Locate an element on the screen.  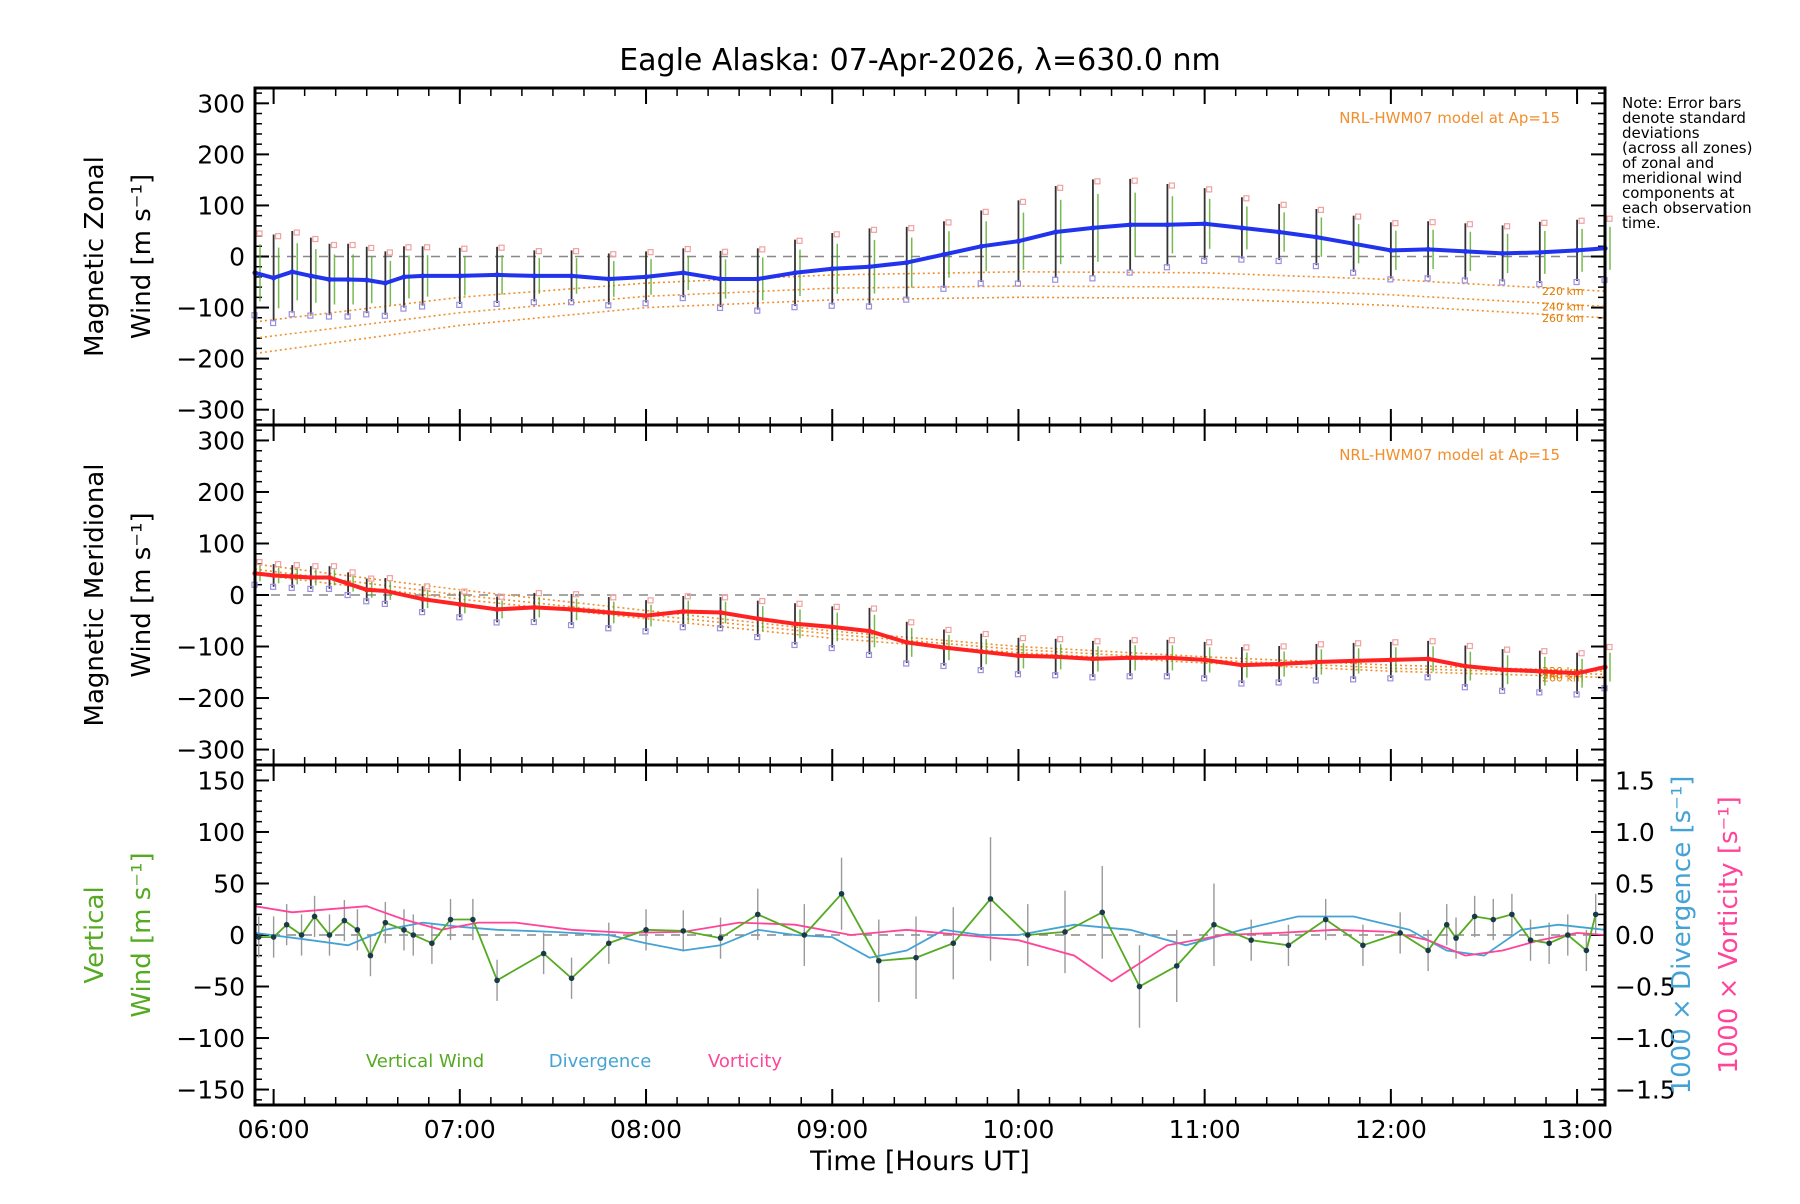
y-tick-label: 200 is located at coordinates (221, 492).